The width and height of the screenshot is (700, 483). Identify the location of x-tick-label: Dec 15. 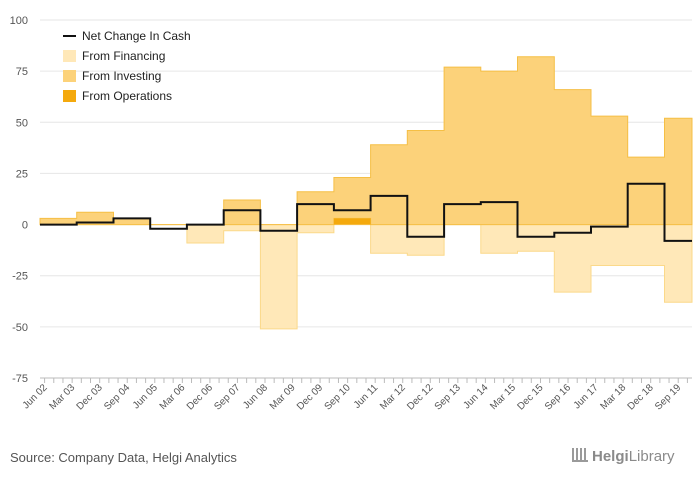
(530, 397).